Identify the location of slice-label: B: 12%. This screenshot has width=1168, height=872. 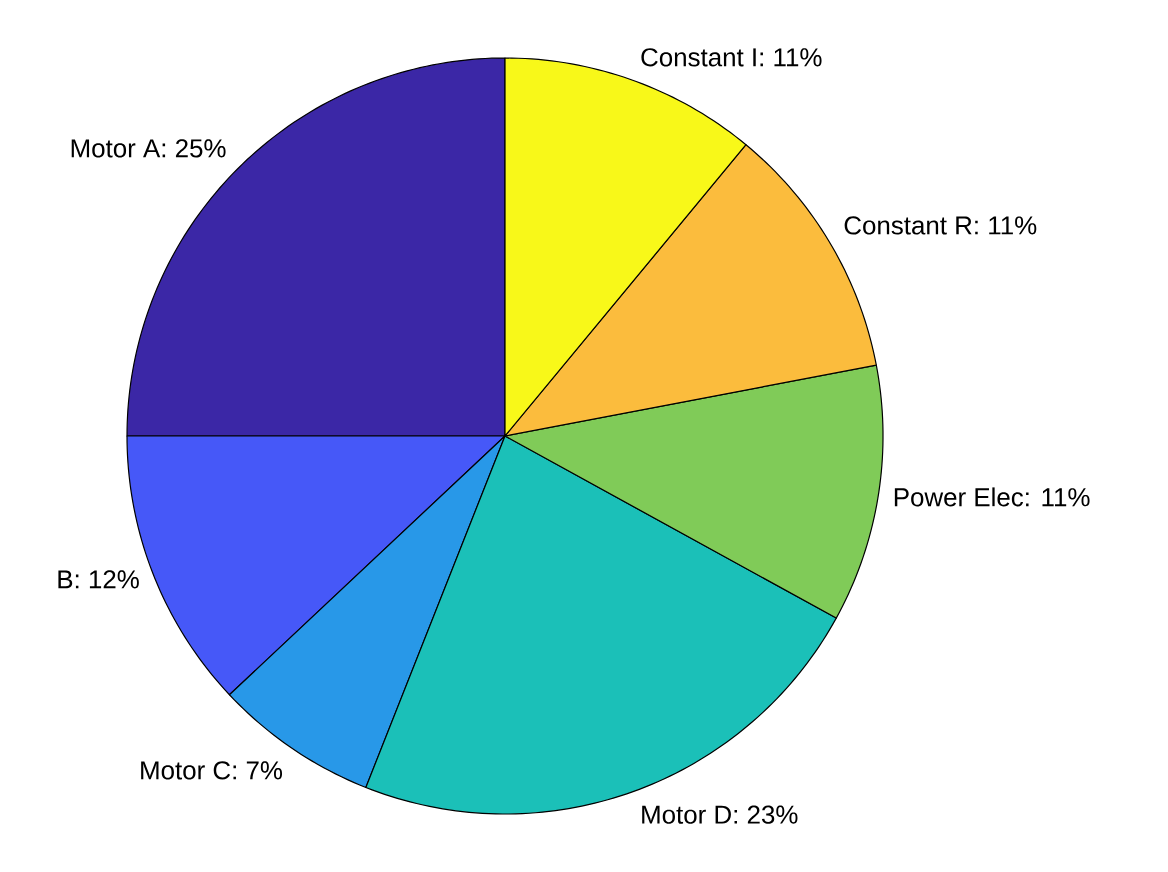
(98, 579).